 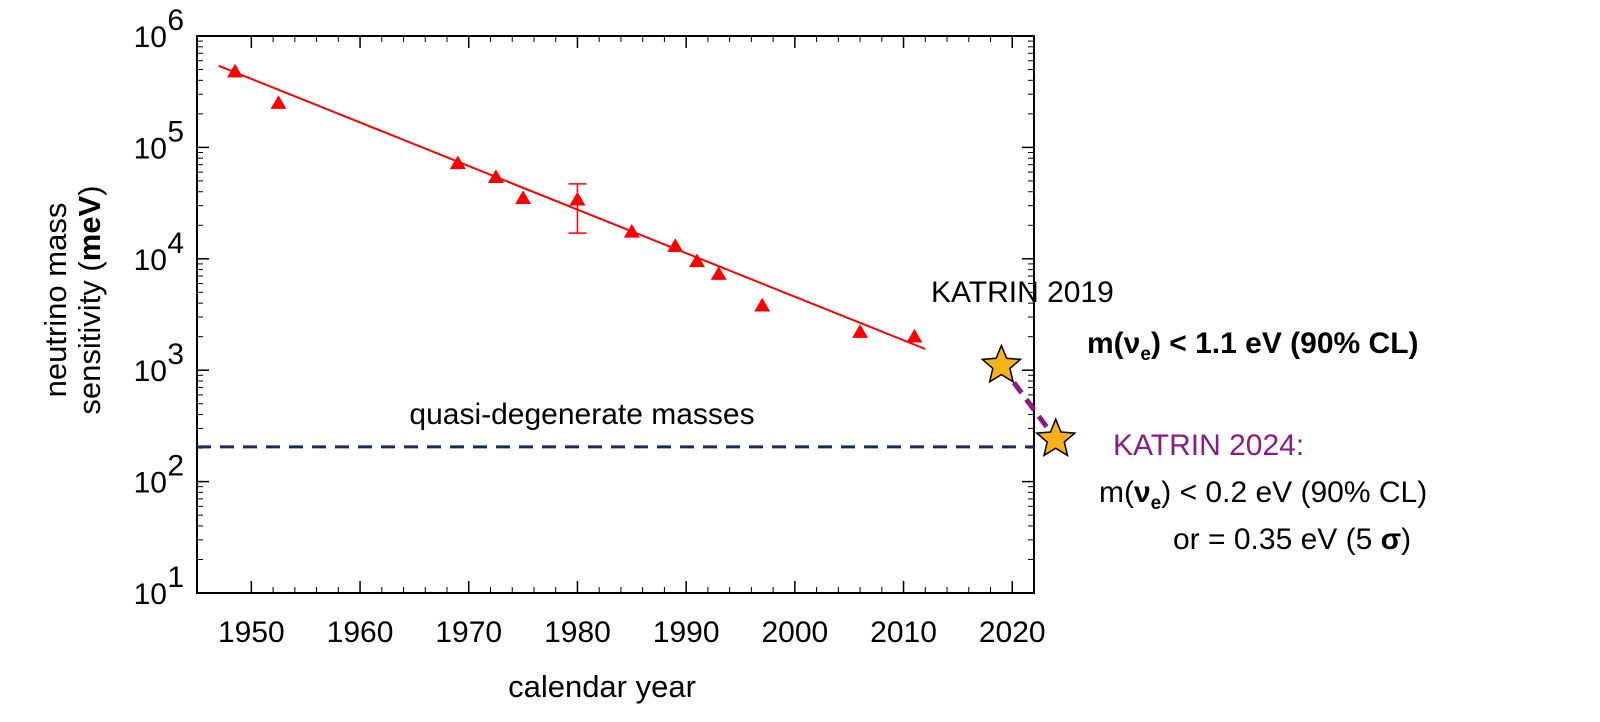 I want to click on x-tick-label: 1960, so click(x=360, y=632).